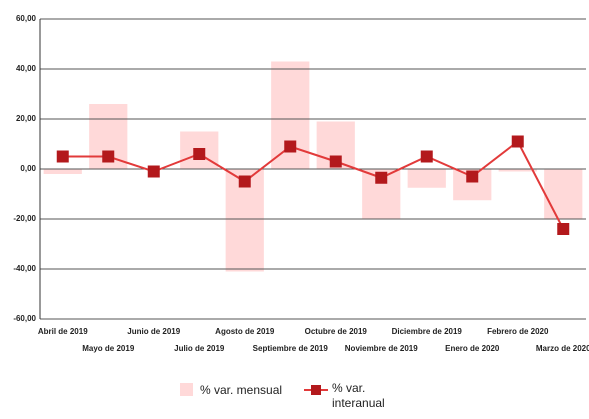 The width and height of the screenshot is (589, 419). What do you see at coordinates (26, 118) in the screenshot?
I see `y-tick-label: 20,00` at bounding box center [26, 118].